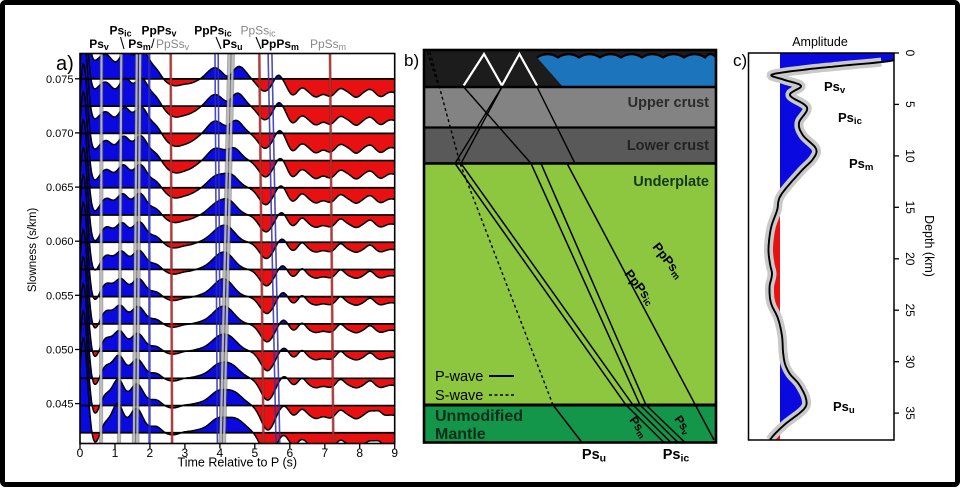  Describe the element at coordinates (668, 146) in the screenshot. I see `svg-text: Lower crust` at that location.